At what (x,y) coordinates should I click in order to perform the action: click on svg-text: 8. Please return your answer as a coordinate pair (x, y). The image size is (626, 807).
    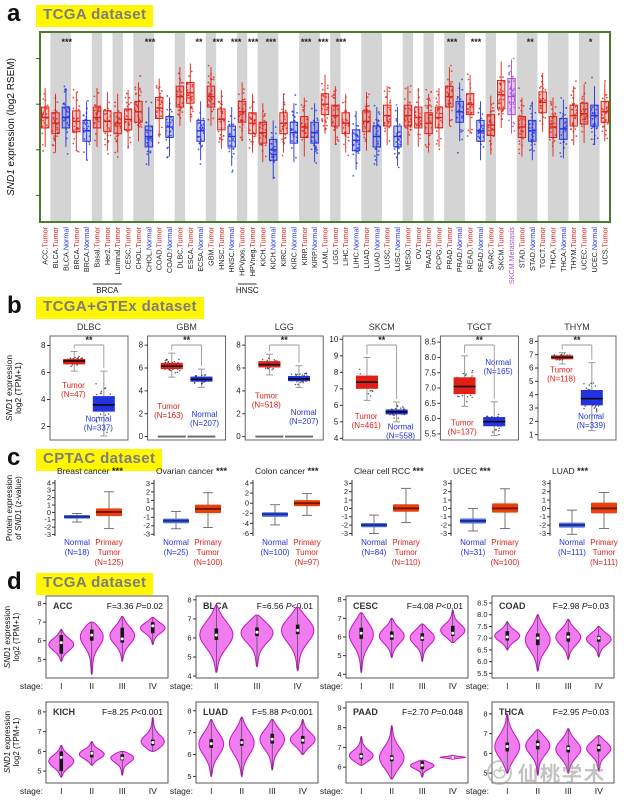
    Looking at the image, I should click on (43, 345).